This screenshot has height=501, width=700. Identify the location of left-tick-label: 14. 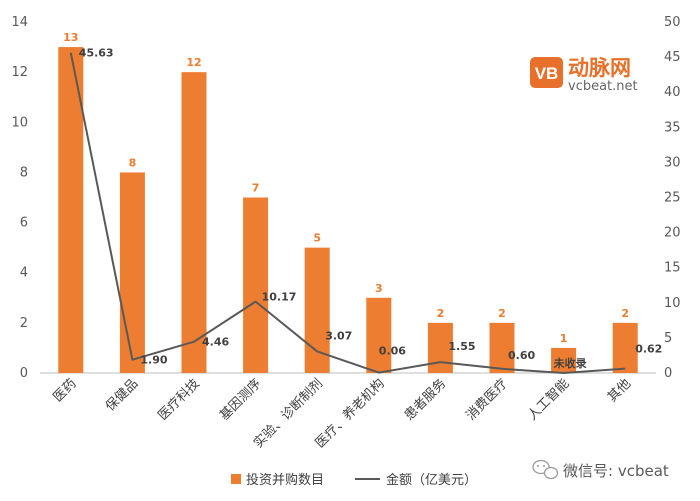
(19, 22).